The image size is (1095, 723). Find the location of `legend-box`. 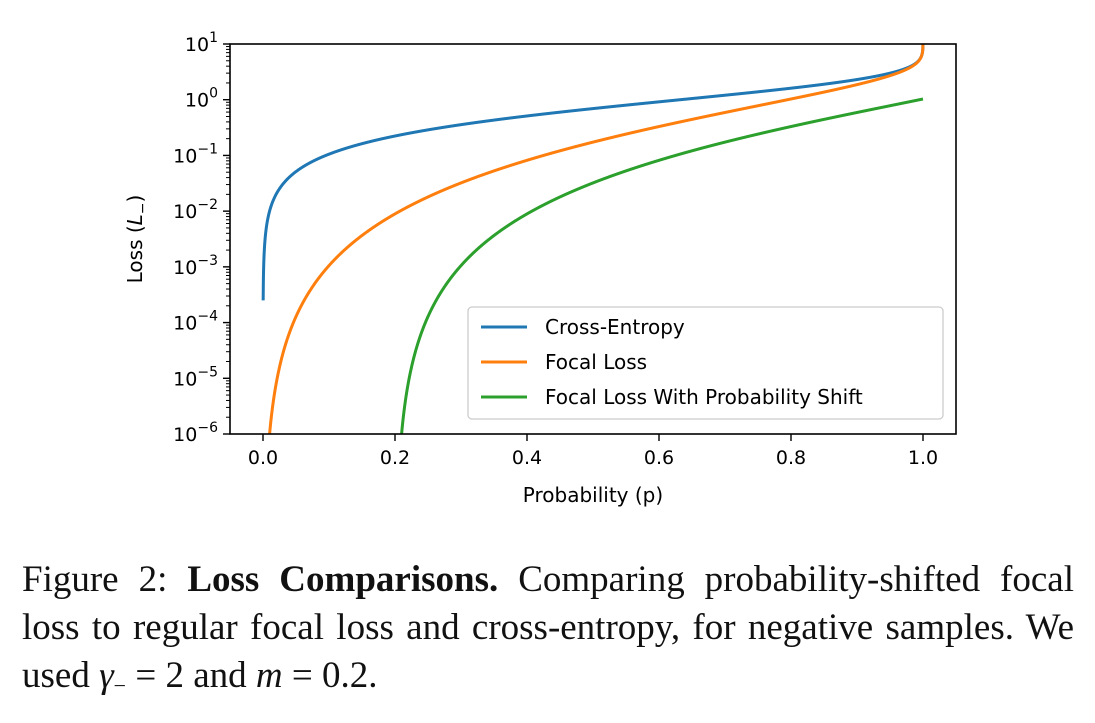

legend-box is located at coordinates (705, 363).